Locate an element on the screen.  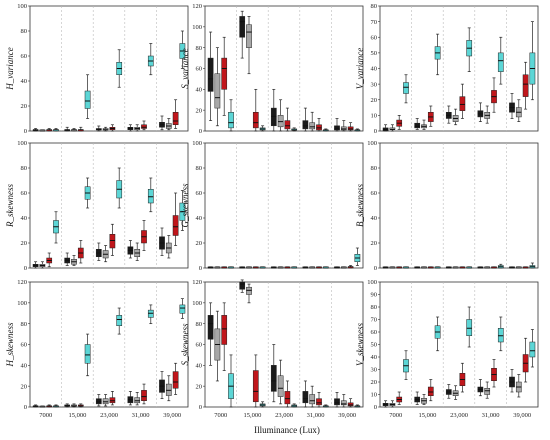
panel-6: 0 20 40 60 80 100 B_skewness is located at coordinates (447, 206).